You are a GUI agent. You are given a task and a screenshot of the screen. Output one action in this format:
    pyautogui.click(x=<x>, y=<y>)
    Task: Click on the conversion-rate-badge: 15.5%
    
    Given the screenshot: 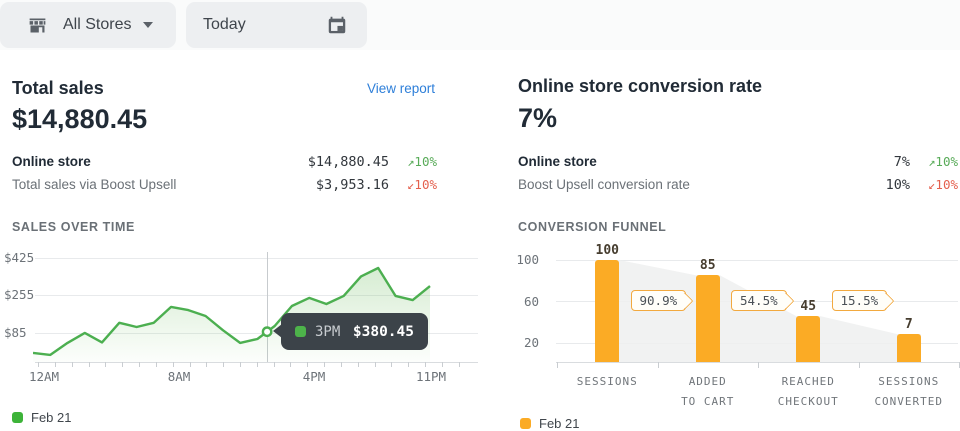 What is the action you would take?
    pyautogui.click(x=859, y=300)
    